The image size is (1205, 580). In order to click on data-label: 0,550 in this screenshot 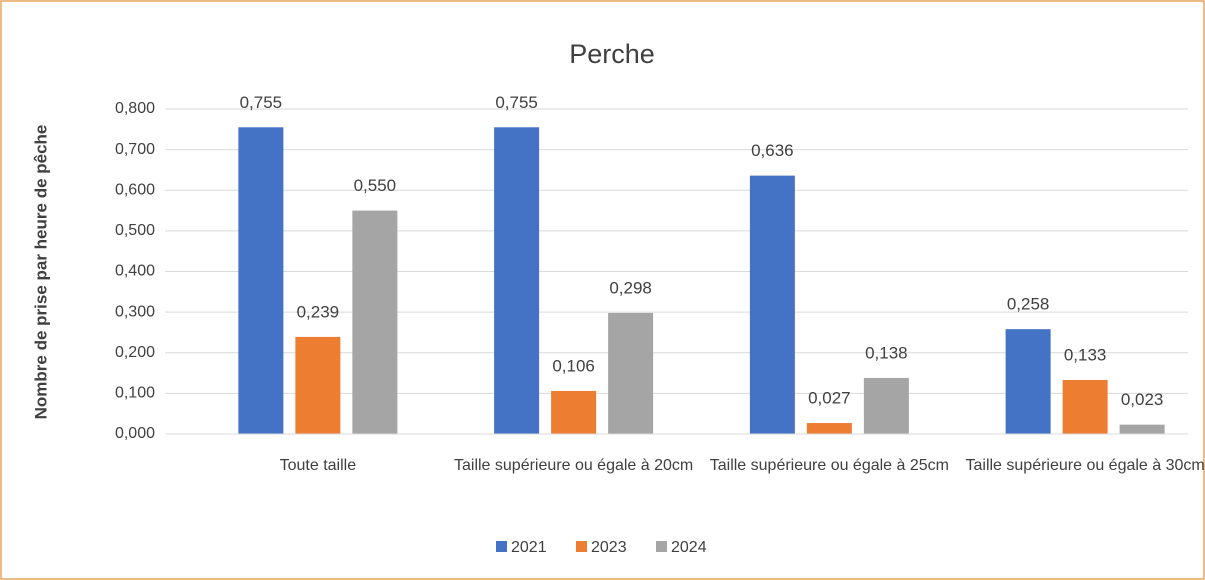, I will do `click(375, 185)`.